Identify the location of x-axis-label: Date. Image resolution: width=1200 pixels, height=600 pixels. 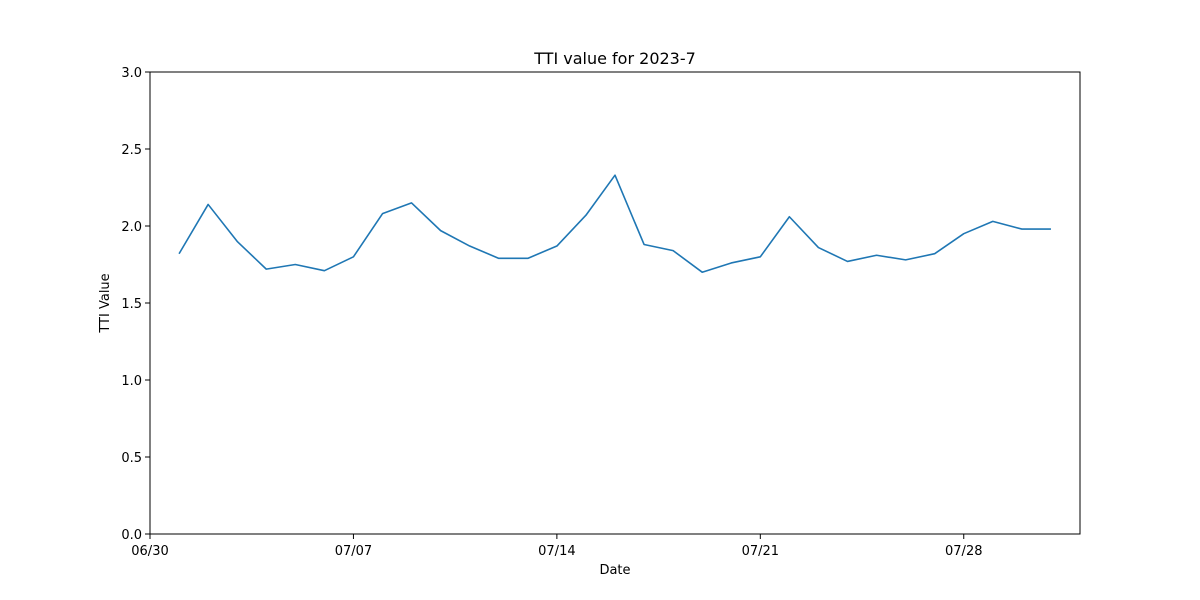
(614, 570).